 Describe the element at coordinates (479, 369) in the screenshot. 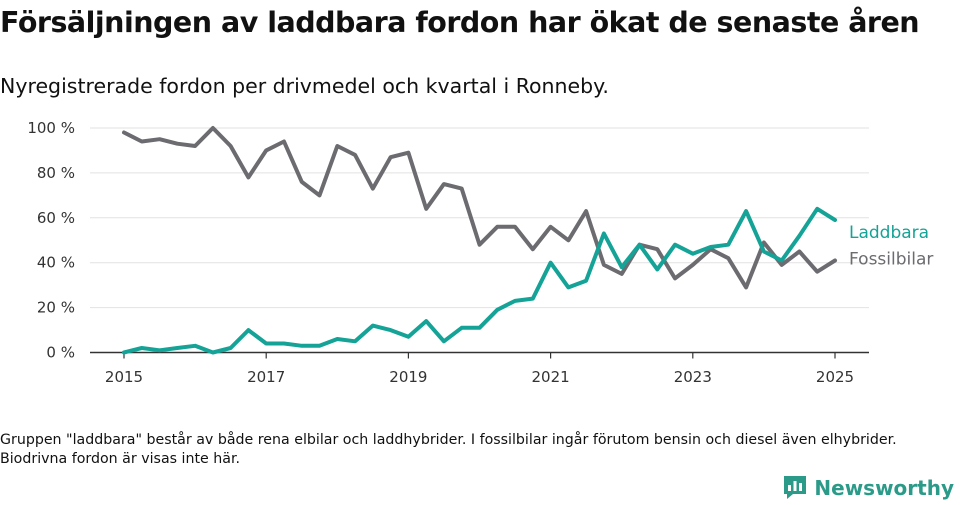

I see `x-axis-ticks: 2015 2017 2019 2021 2023 2025` at that location.